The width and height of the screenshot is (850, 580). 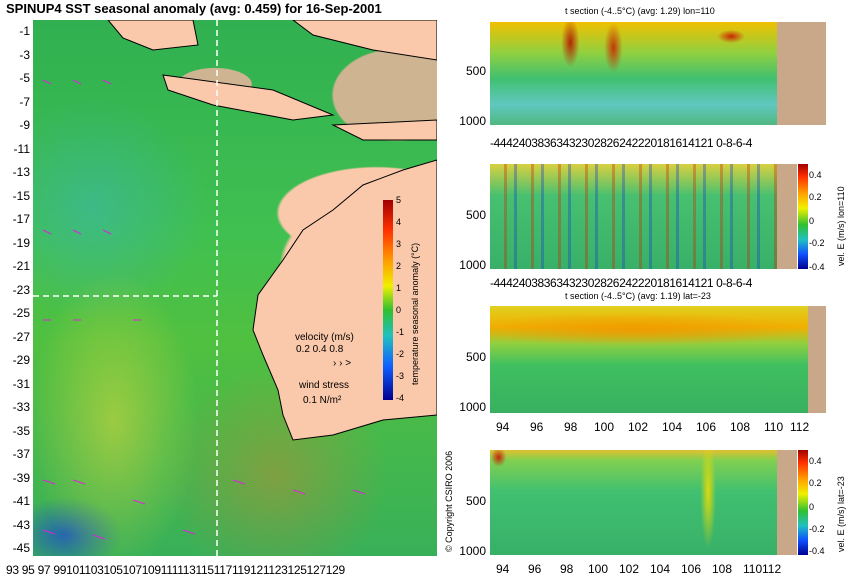 What do you see at coordinates (817, 267) in the screenshot?
I see `panel-b-cbar-tick: -0.4` at bounding box center [817, 267].